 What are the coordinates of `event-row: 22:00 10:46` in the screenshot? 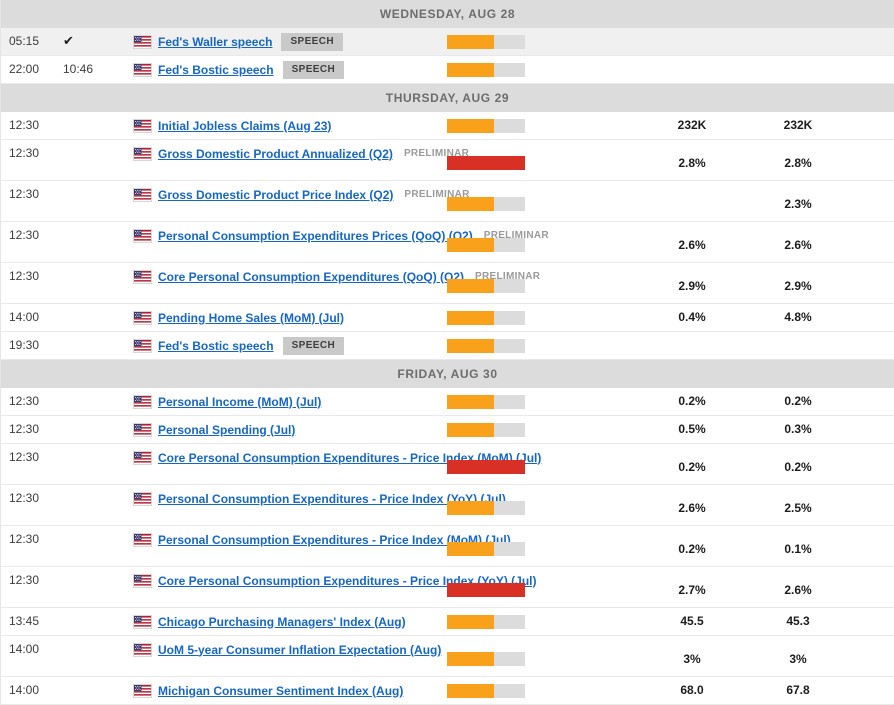 It's located at (447, 70).